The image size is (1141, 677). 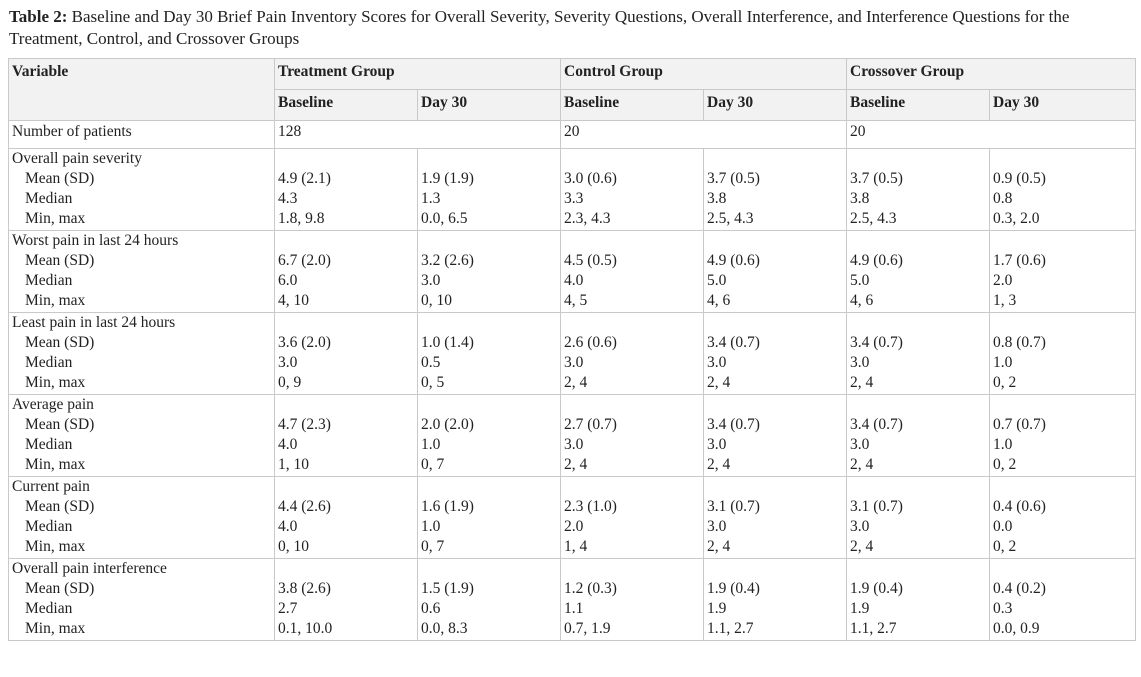 I want to click on value-cell-treatment-baseline: 3.8 (2.6) 2.7 0.1, 10.0, so click(x=346, y=599).